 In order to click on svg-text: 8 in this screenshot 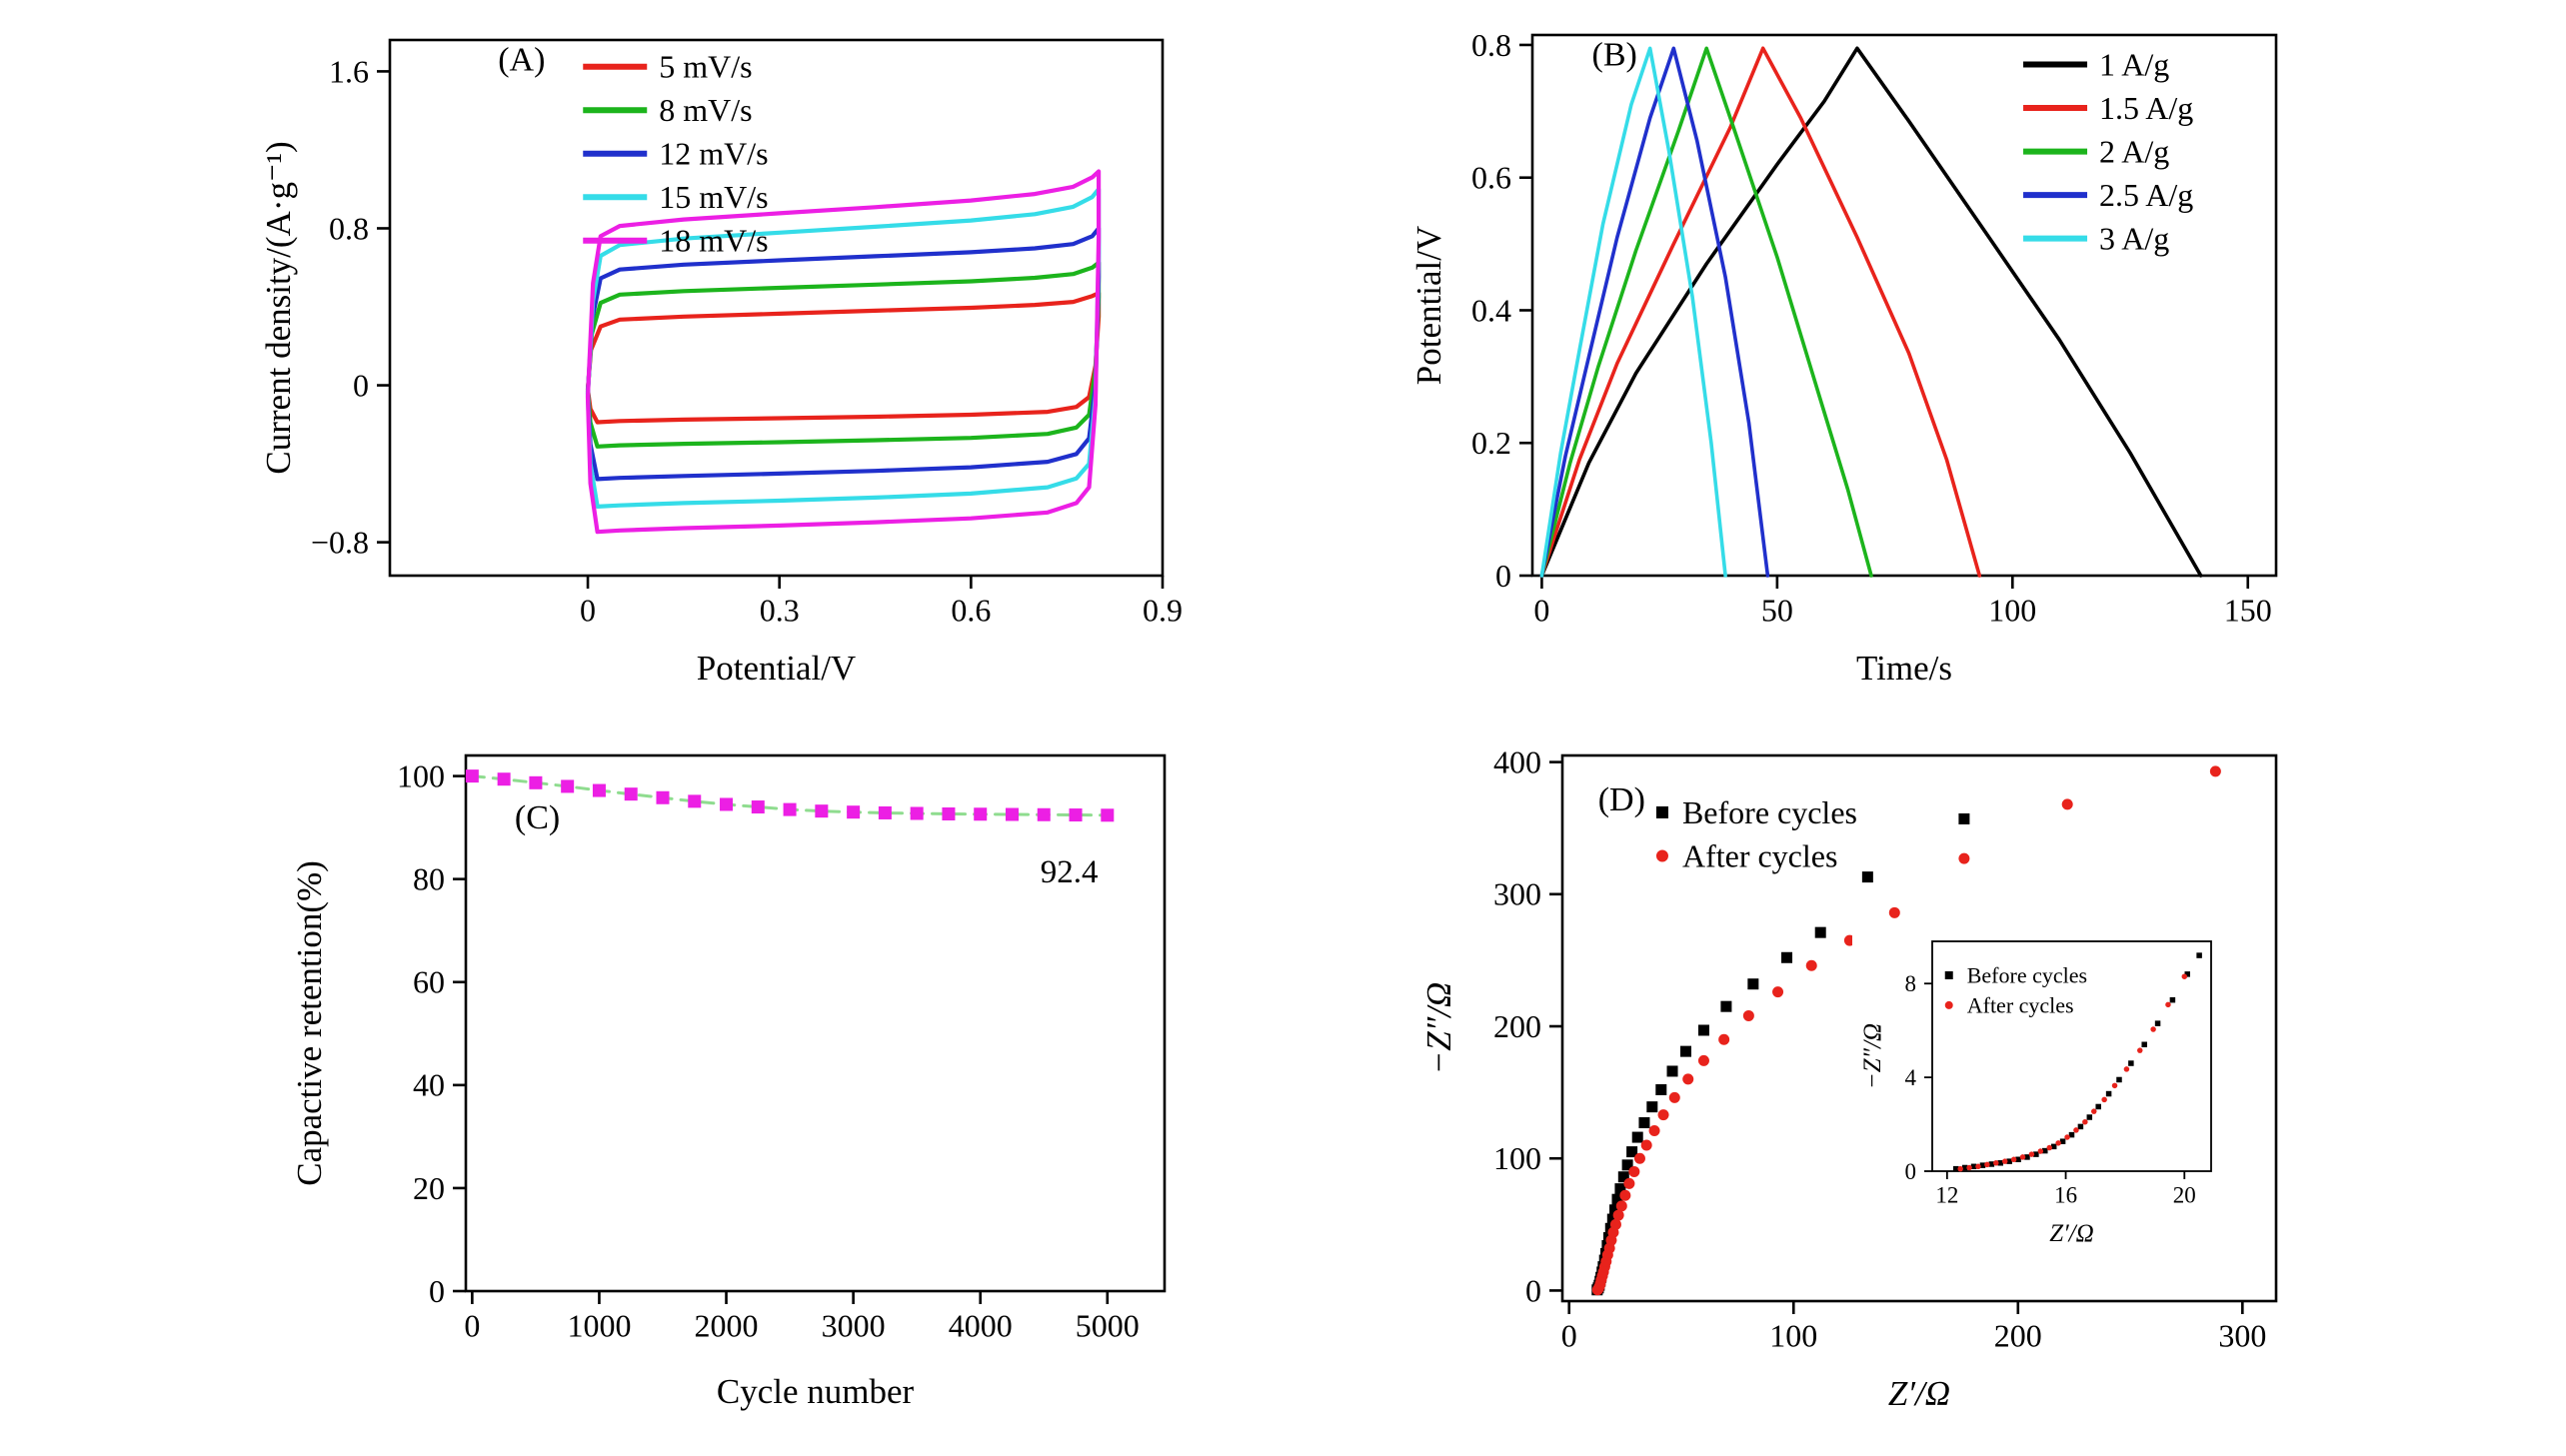, I will do `click(1911, 983)`.